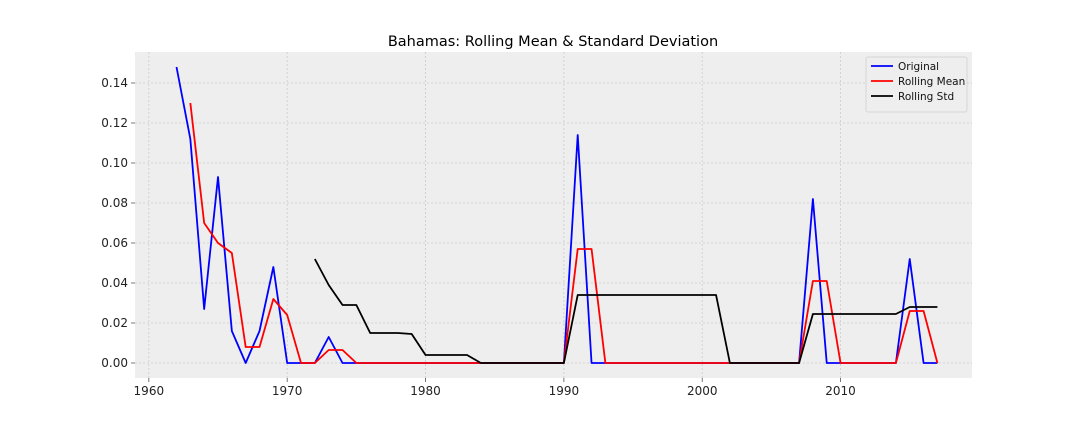 This screenshot has height=432, width=1080. Describe the element at coordinates (149, 391) in the screenshot. I see `x-tick-label: 1960` at that location.